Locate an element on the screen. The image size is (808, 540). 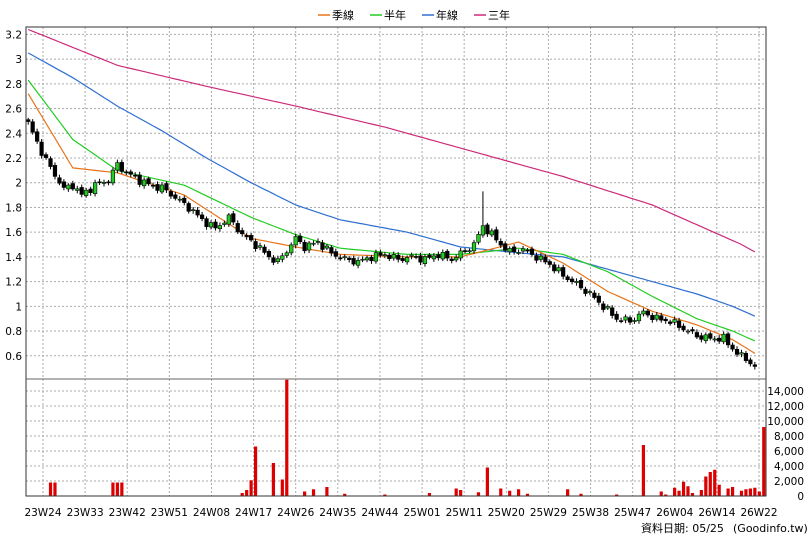
legend-label-1: 半年 is located at coordinates (395, 15).